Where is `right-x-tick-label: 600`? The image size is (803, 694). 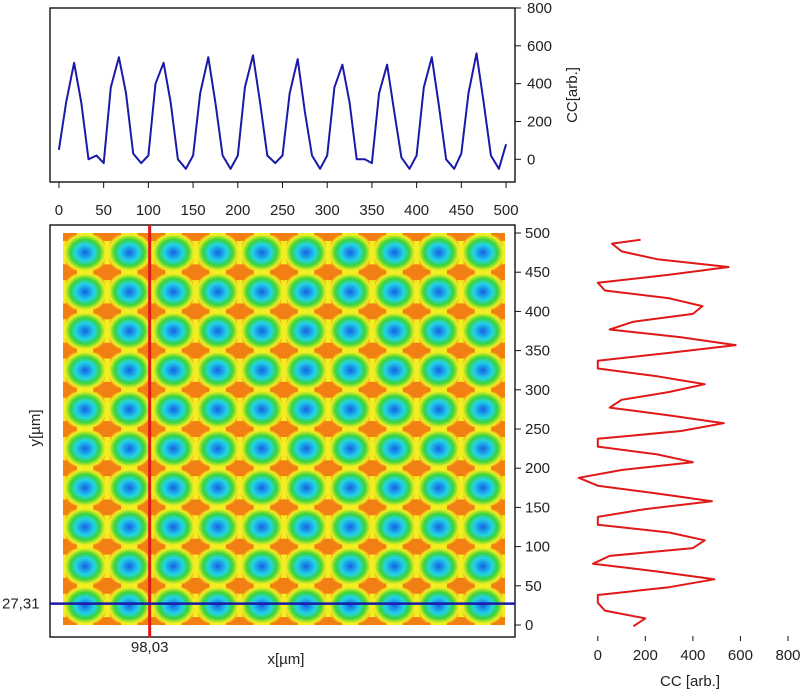
right-x-tick-label: 600 is located at coordinates (740, 655).